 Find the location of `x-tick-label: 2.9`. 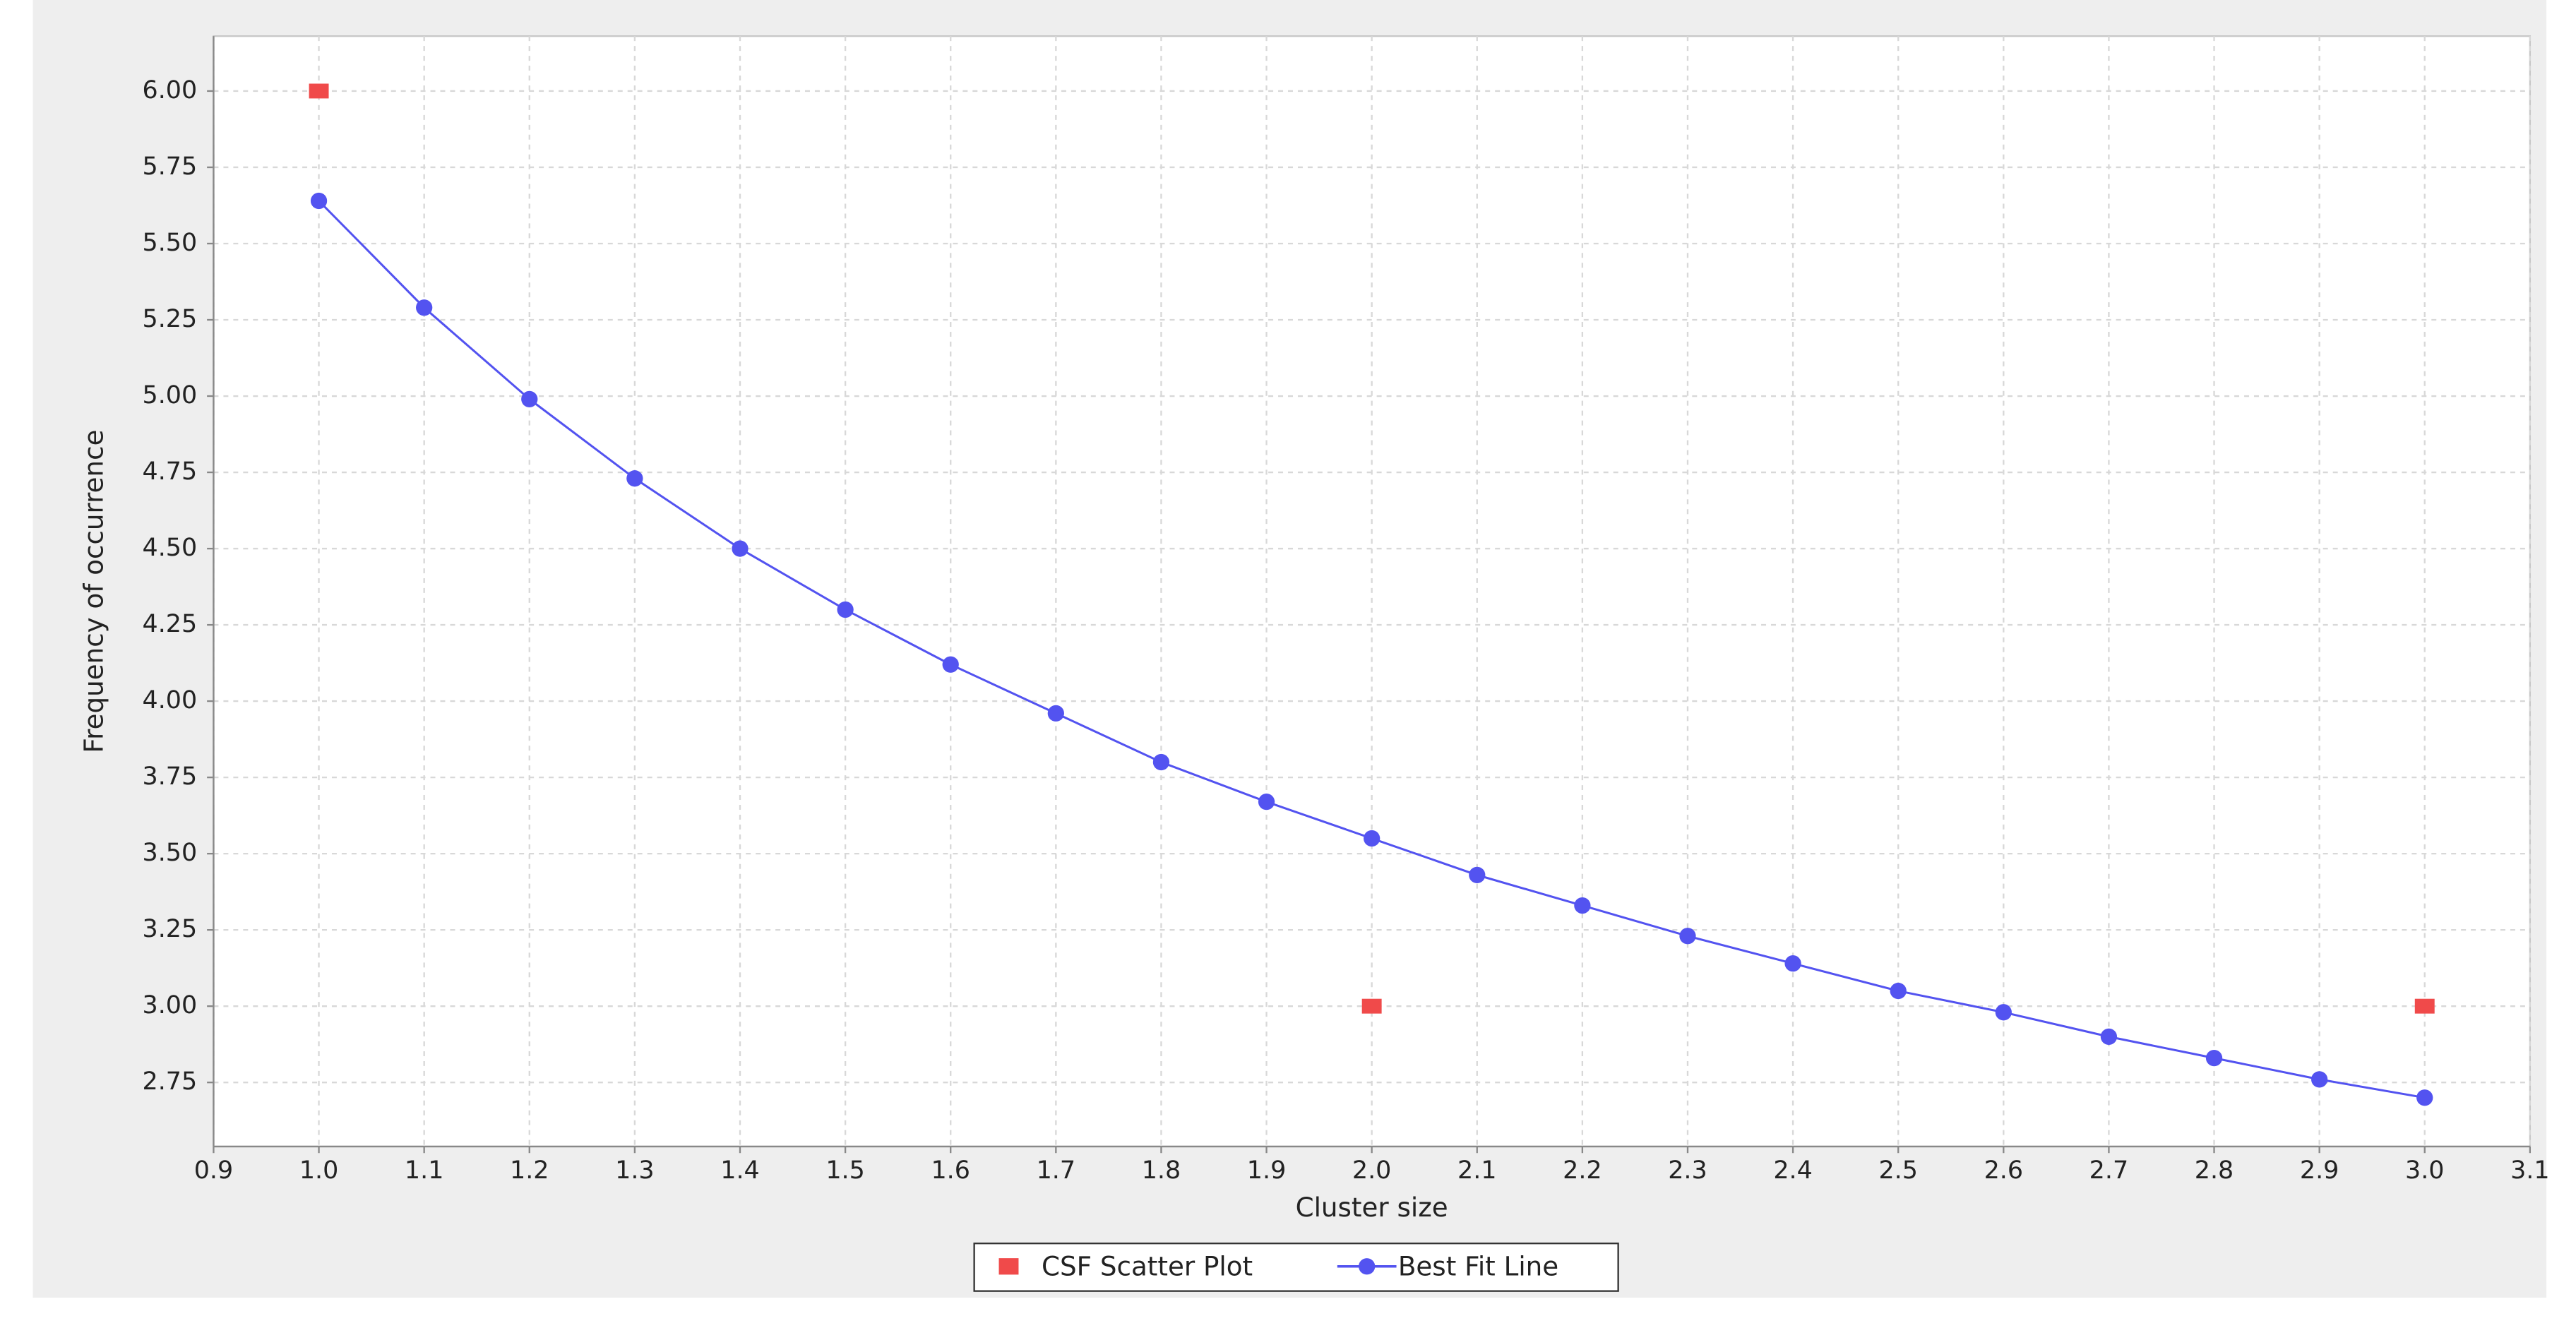

x-tick-label: 2.9 is located at coordinates (2319, 1170).